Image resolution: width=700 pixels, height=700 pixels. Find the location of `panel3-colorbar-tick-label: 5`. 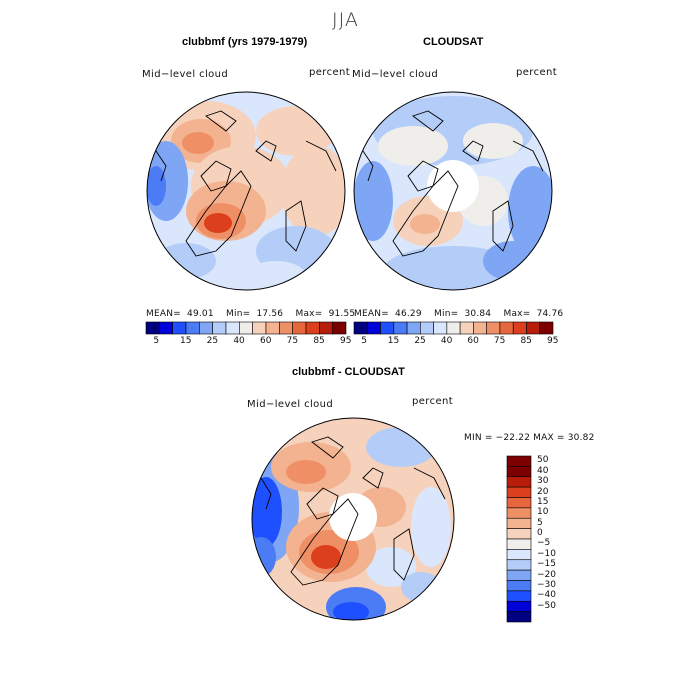

panel3-colorbar-tick-label: 5 is located at coordinates (540, 522).